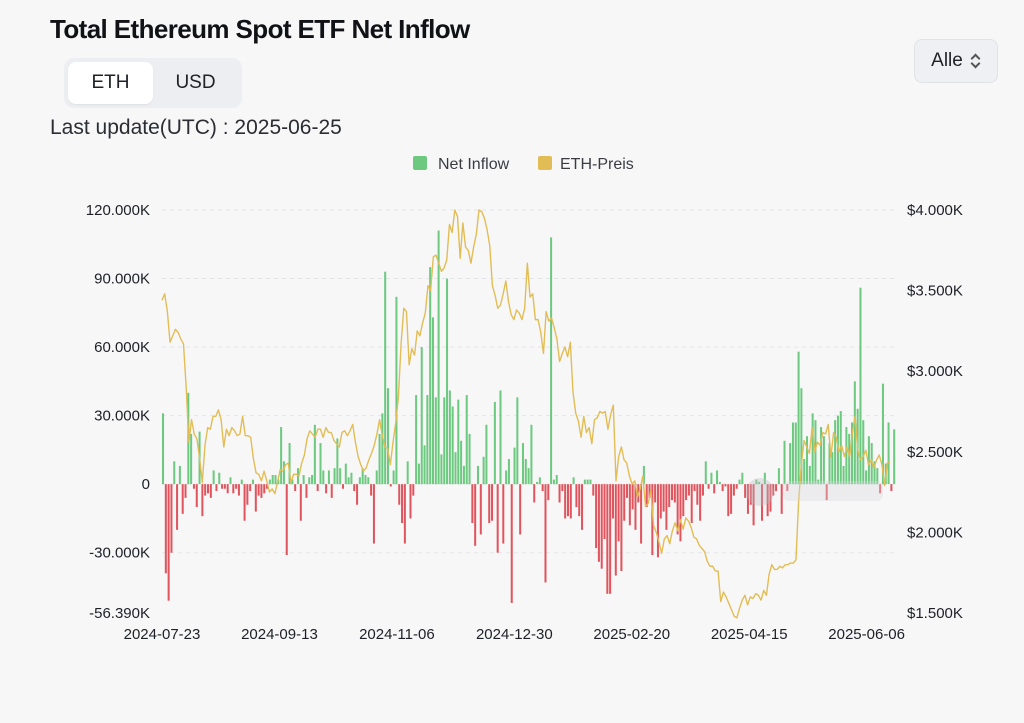 The width and height of the screenshot is (1024, 723). What do you see at coordinates (545, 163) in the screenshot?
I see `legend-swatch-eth-price` at bounding box center [545, 163].